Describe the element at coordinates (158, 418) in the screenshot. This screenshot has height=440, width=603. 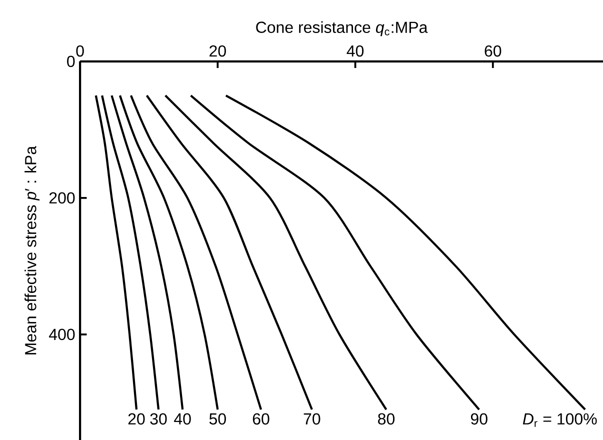
I see `series-label: 30` at that location.